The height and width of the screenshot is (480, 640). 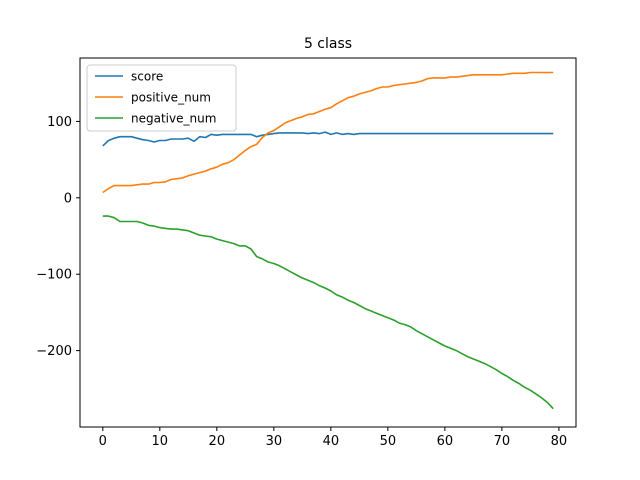 I want to click on x-axis: 0 10 20 30 40 50 60 70 80, so click(x=333, y=438).